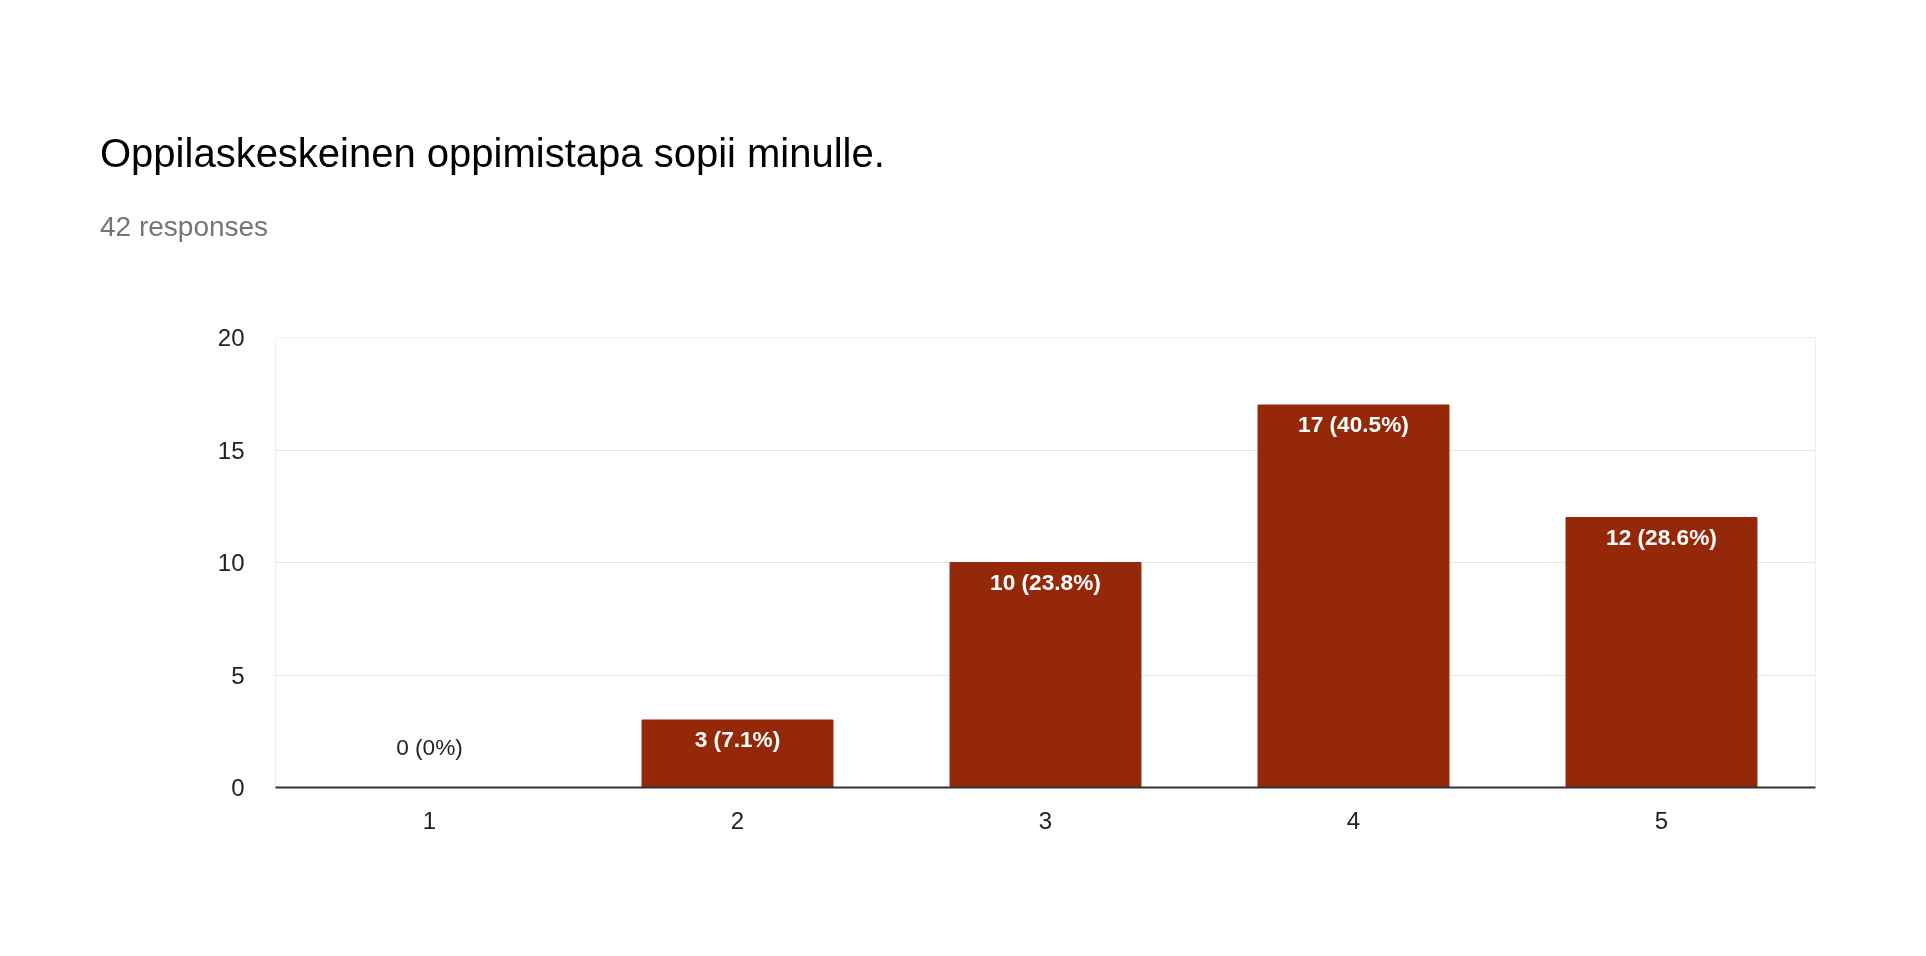  I want to click on x-tick-label: 2, so click(737, 820).